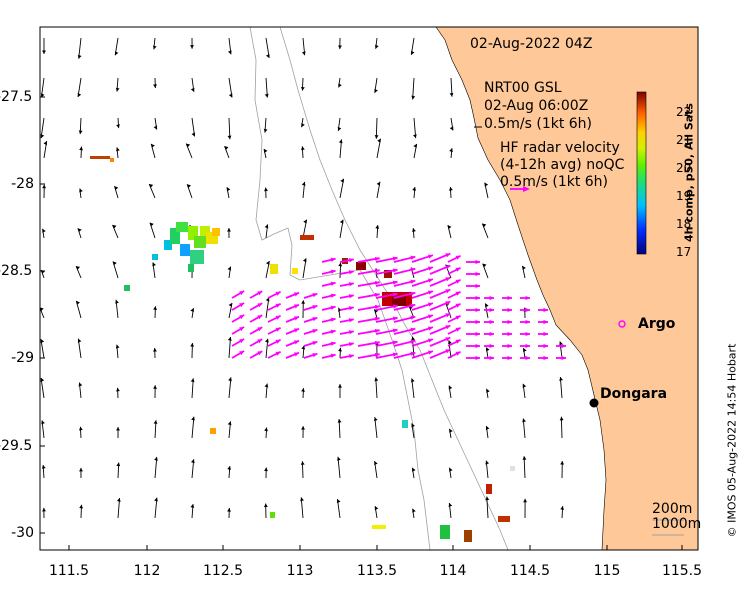 The height and width of the screenshot is (592, 740). Describe the element at coordinates (523, 88) in the screenshot. I see `model-name: NRT00 GSL` at that location.